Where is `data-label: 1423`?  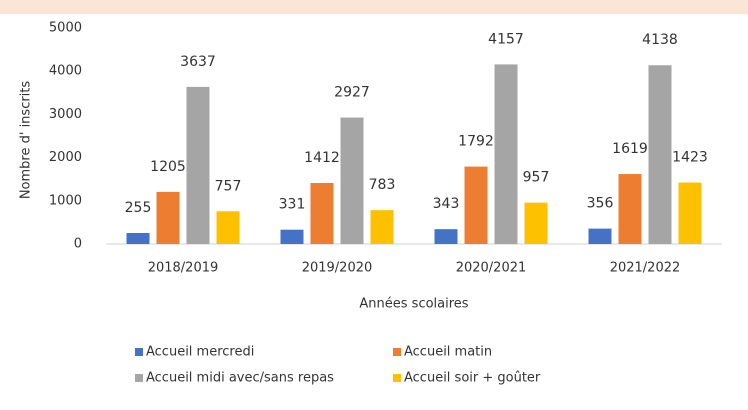
data-label: 1423 is located at coordinates (690, 158).